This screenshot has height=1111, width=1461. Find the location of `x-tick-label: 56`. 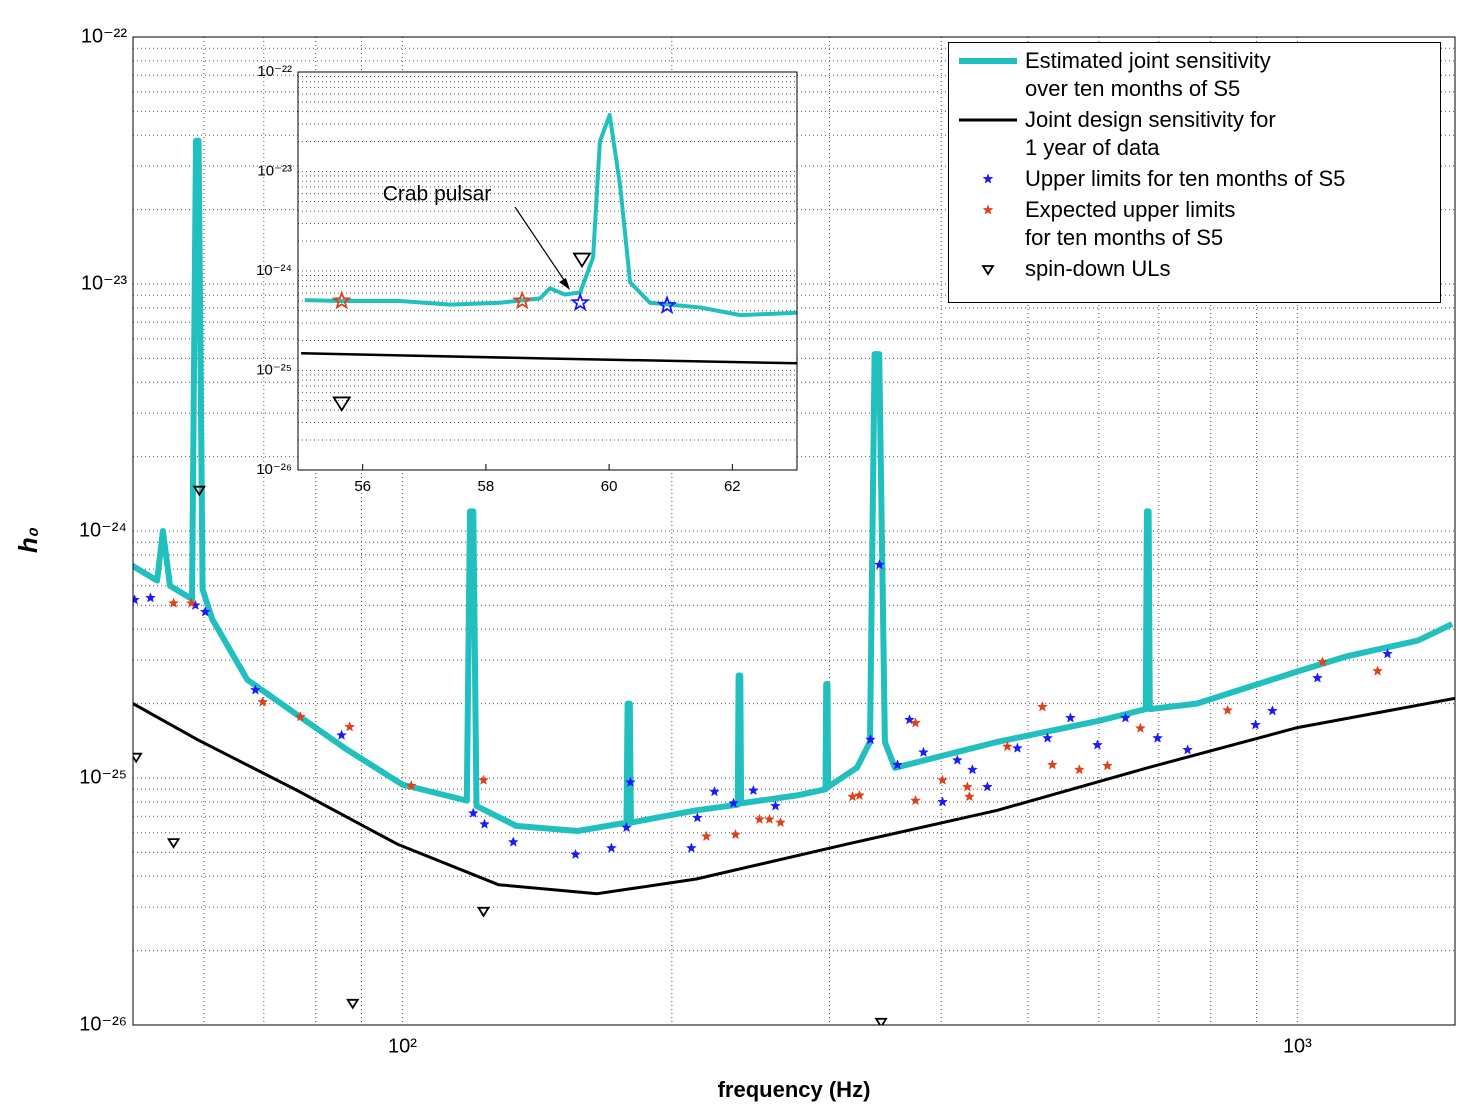

x-tick-label: 56 is located at coordinates (362, 486).